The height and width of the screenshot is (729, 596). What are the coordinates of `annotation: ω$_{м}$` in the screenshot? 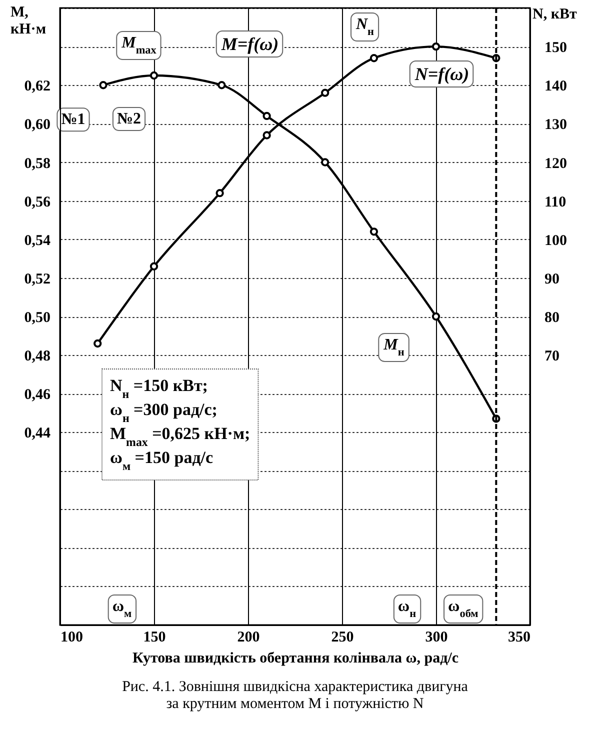 It's located at (122, 609).